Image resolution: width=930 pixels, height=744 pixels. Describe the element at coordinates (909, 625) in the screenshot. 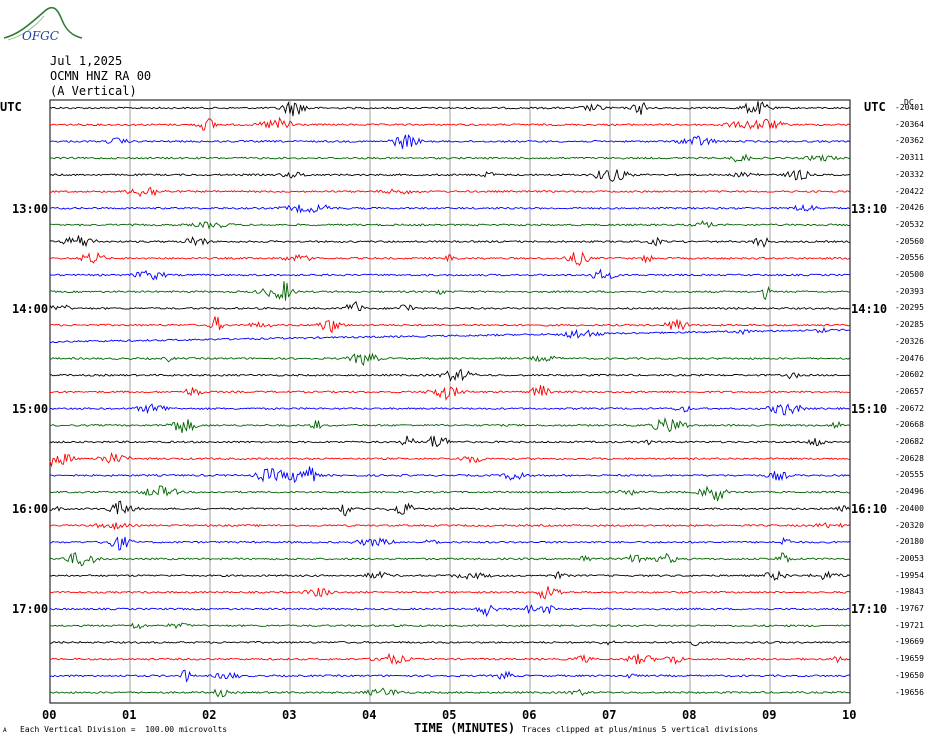

I see `dc-offset-label: -19721` at that location.